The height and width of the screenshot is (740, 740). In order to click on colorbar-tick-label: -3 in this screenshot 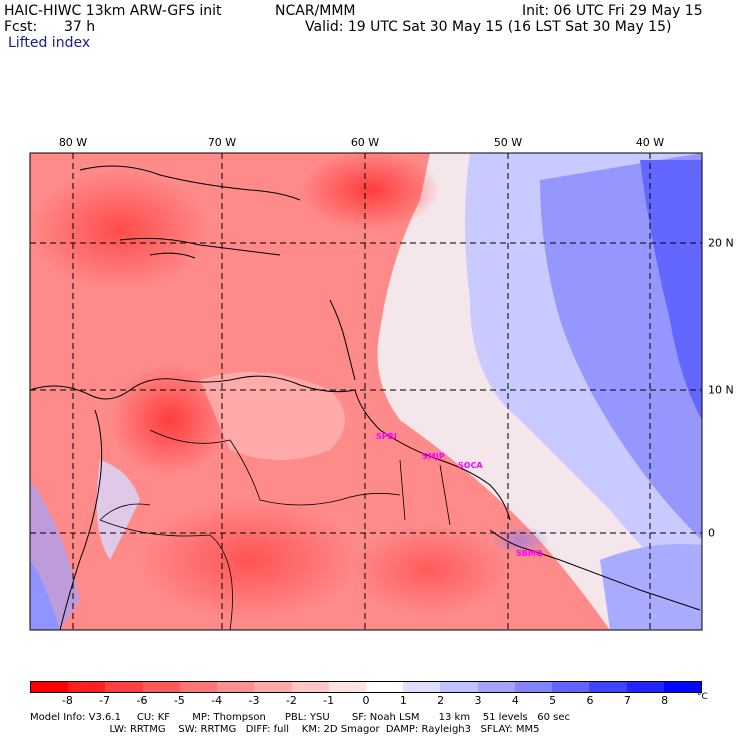, I will do `click(254, 700)`.